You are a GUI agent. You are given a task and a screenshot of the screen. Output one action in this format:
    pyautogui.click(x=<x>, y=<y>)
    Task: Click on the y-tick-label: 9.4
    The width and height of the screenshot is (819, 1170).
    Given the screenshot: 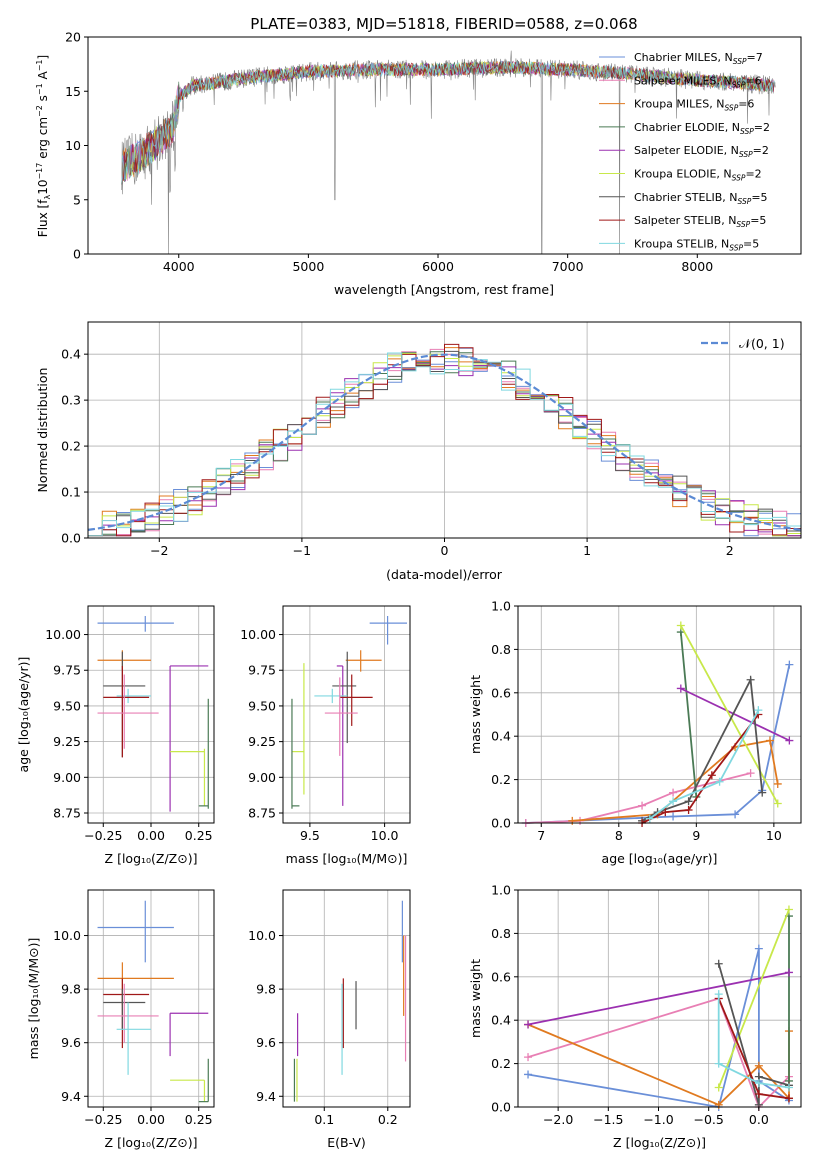 What is the action you would take?
    pyautogui.click(x=266, y=1096)
    